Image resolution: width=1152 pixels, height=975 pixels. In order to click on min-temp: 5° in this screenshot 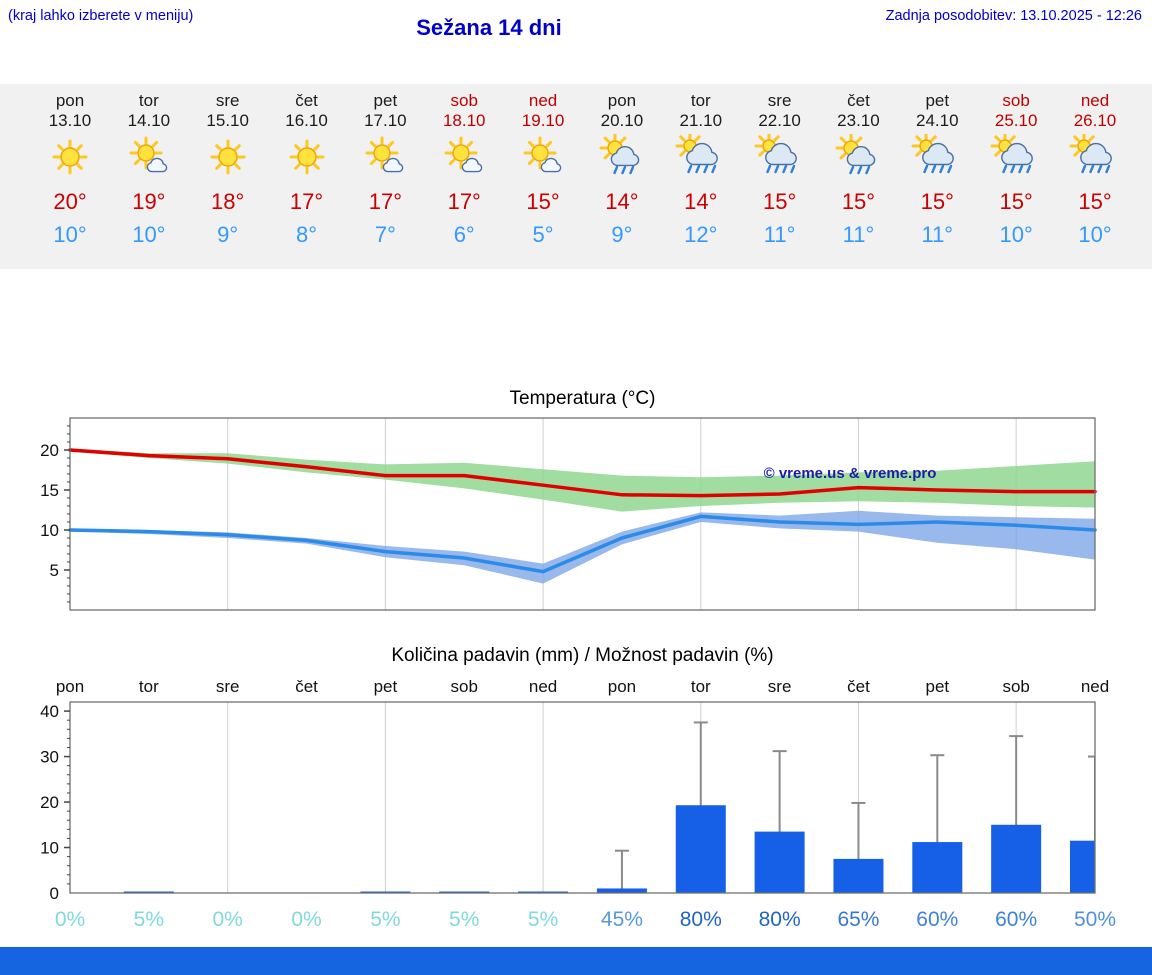, I will do `click(543, 234)`.